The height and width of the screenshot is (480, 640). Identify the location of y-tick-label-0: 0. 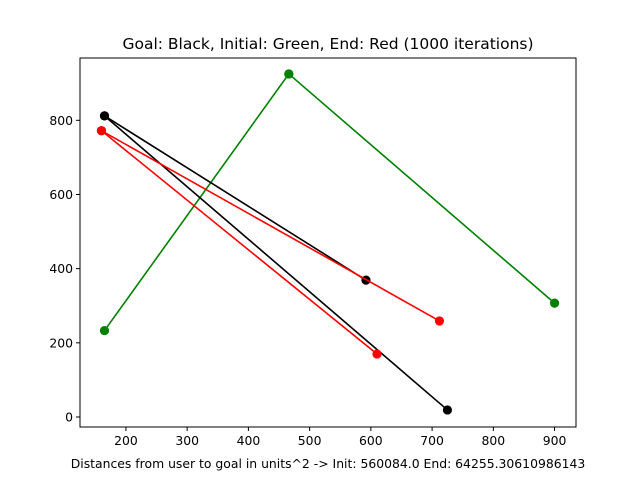
(69, 416).